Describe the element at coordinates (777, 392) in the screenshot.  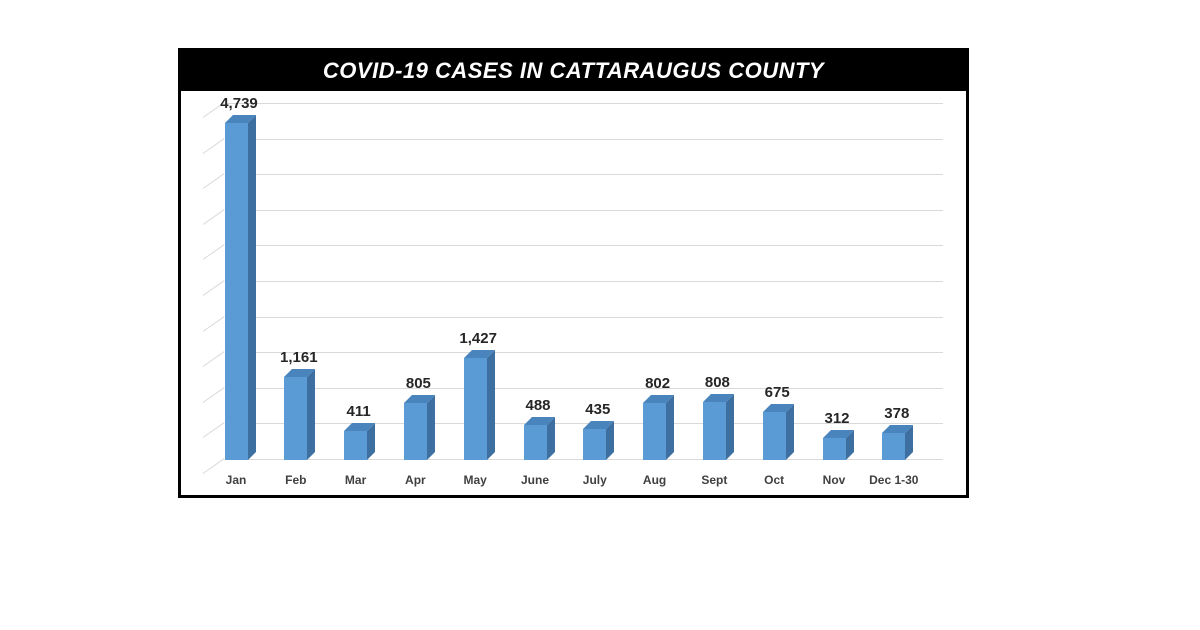
I see `value-label: 675` at that location.